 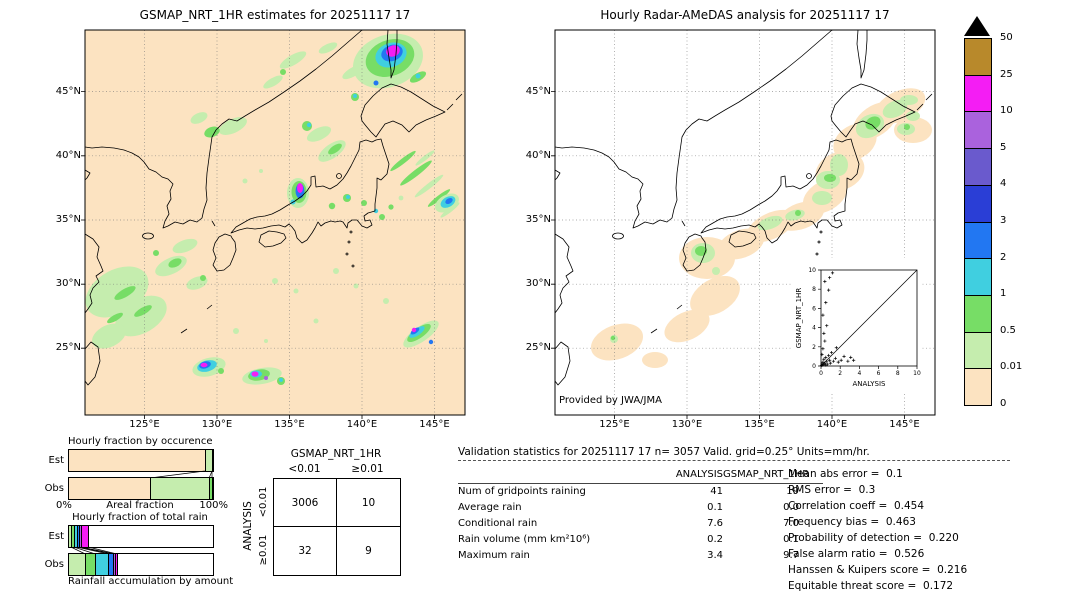 I want to click on colorbar-tick-label: 0, so click(x=1003, y=403).